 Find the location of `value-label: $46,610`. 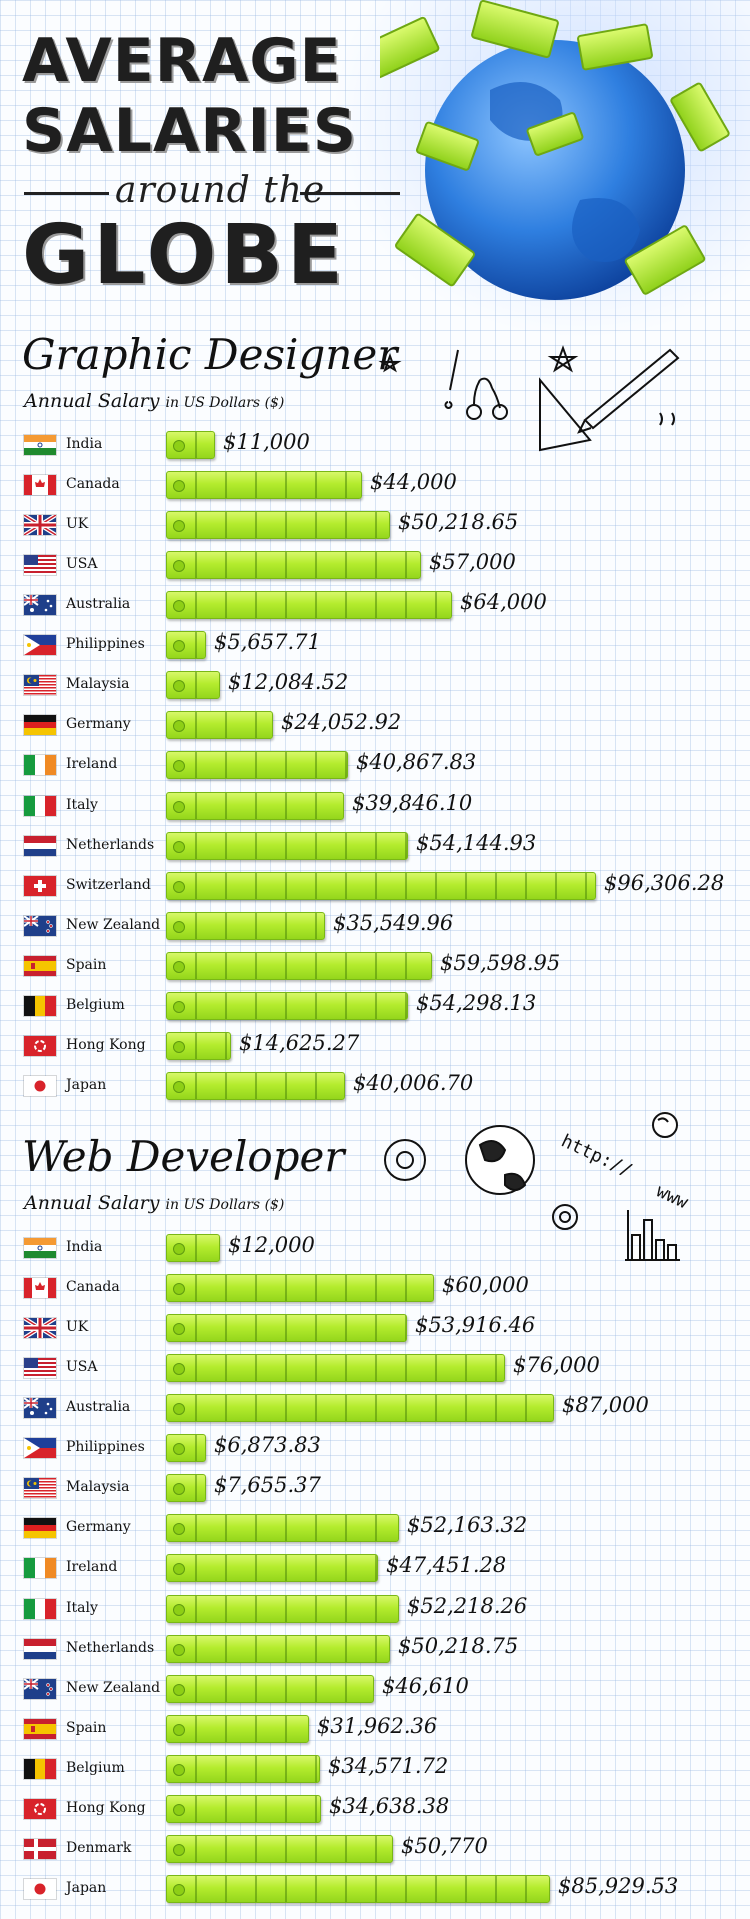

value-label: $46,610 is located at coordinates (425, 1685).